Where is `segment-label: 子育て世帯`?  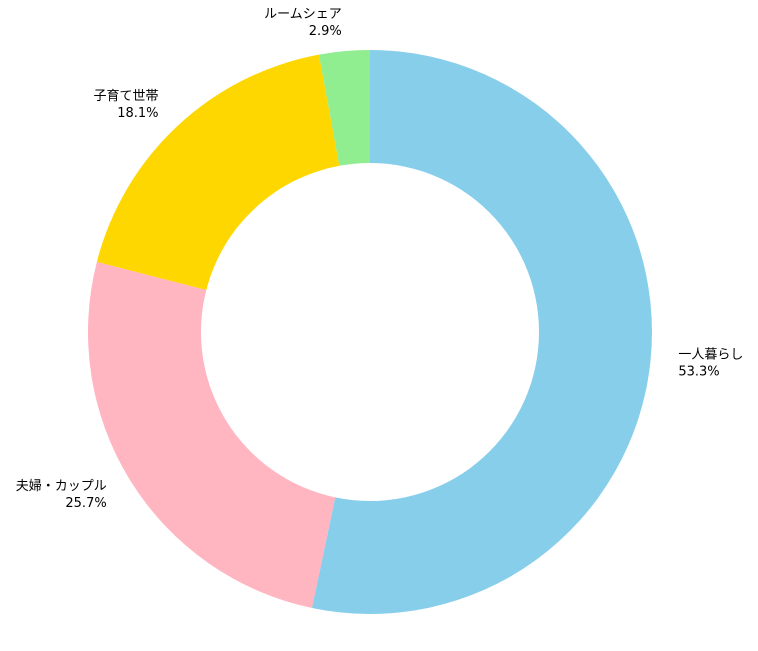 segment-label: 子育て世帯 is located at coordinates (125, 96).